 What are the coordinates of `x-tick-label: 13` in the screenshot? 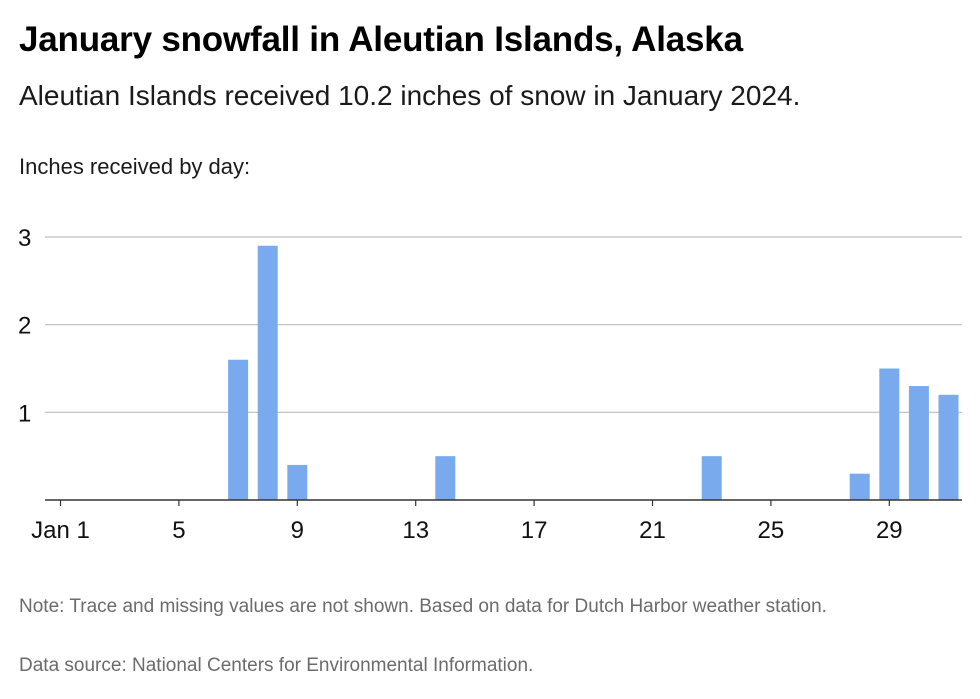 It's located at (415, 530).